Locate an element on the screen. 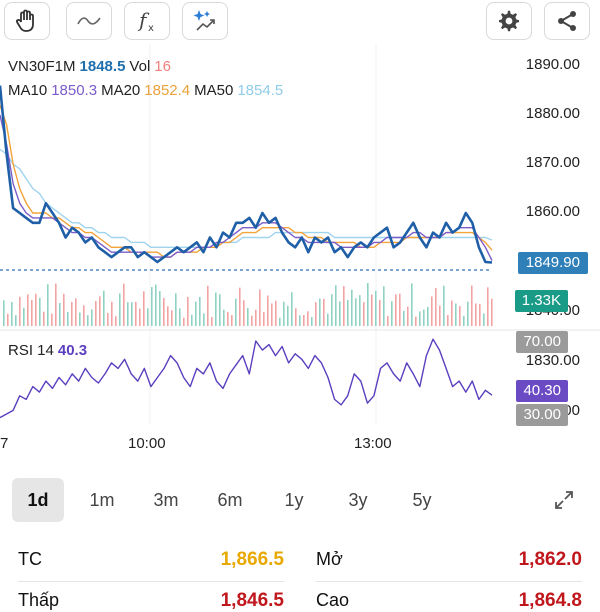 This screenshot has width=600, height=612. legend-price: VN30F1M 1848.5 Vol 16 is located at coordinates (91, 66).